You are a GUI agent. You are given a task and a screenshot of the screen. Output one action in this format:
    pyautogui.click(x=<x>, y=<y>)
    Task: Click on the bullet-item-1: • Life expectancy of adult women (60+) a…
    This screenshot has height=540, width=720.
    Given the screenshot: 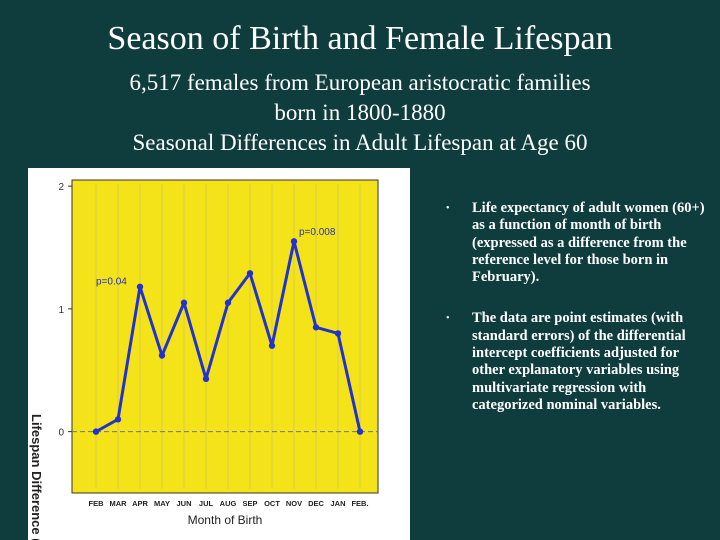 What is the action you would take?
    pyautogui.click(x=572, y=243)
    